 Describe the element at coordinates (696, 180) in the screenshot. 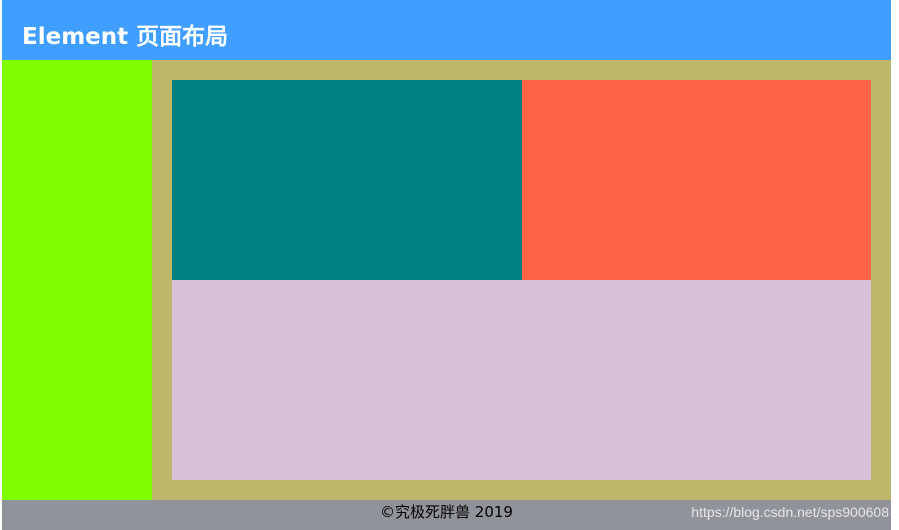

I see `content-block-top-right` at that location.